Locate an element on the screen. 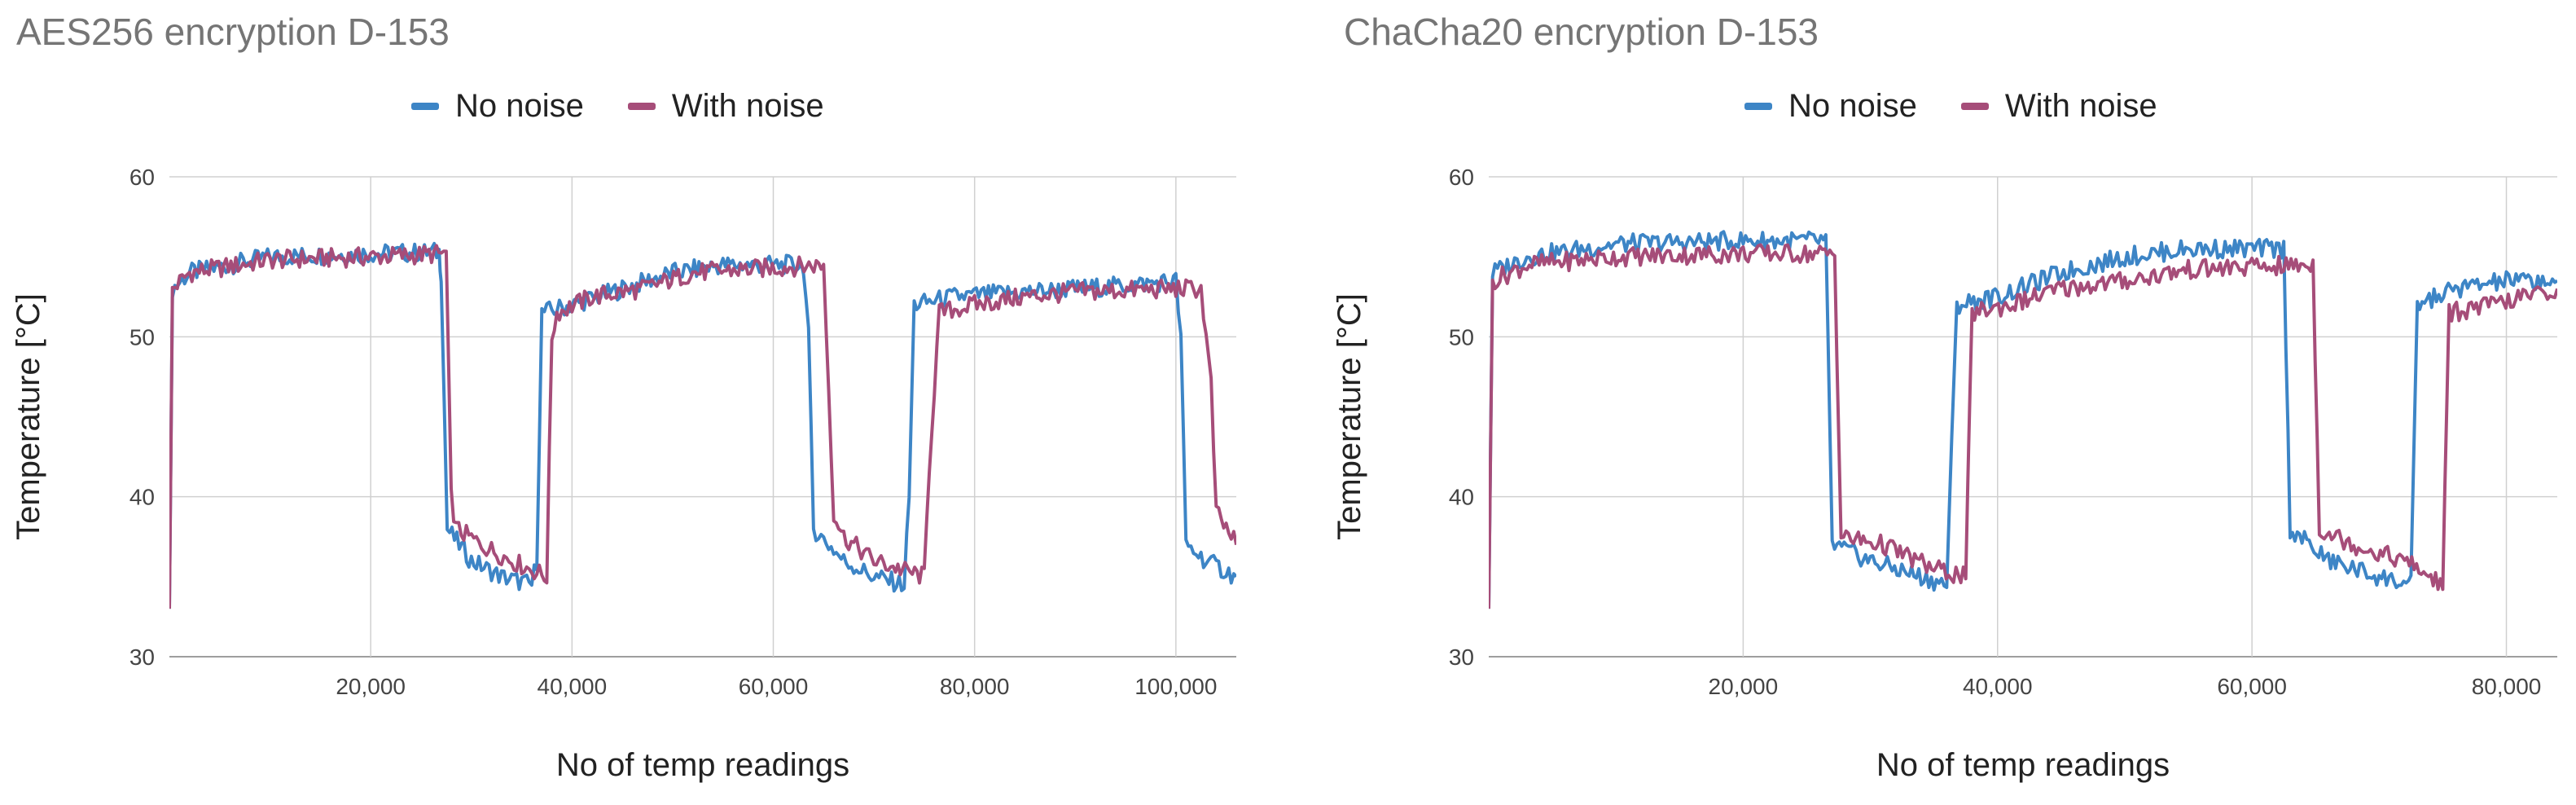  x-tick-label: 100,000 is located at coordinates (1175, 686).